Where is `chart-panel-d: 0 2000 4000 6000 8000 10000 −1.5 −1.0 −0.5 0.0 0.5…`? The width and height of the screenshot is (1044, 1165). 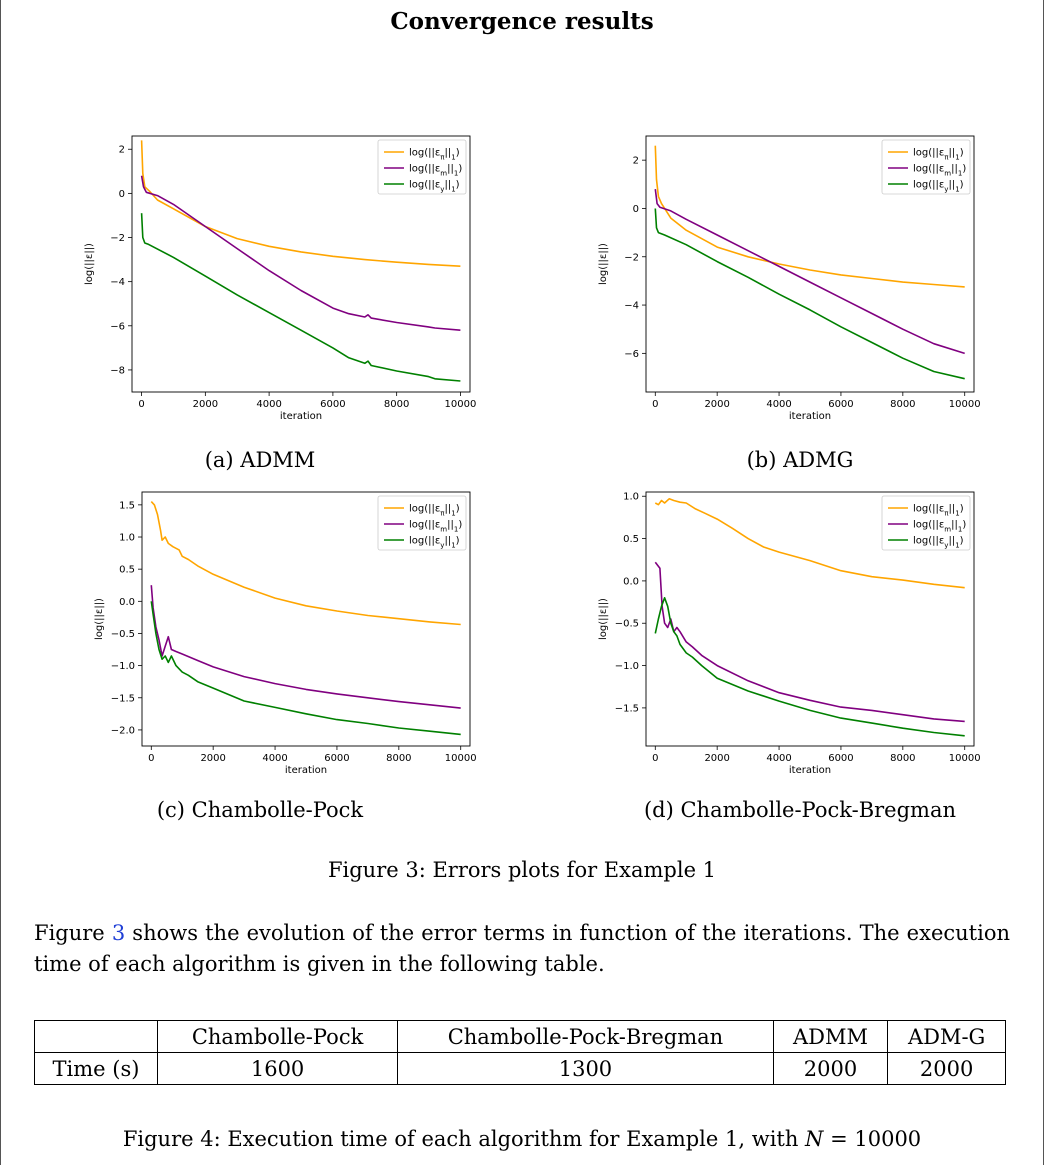 chart-panel-d: 0 2000 4000 6000 8000 10000 −1.5 −1.0 −0.5 0.0 0.5… is located at coordinates (784, 632).